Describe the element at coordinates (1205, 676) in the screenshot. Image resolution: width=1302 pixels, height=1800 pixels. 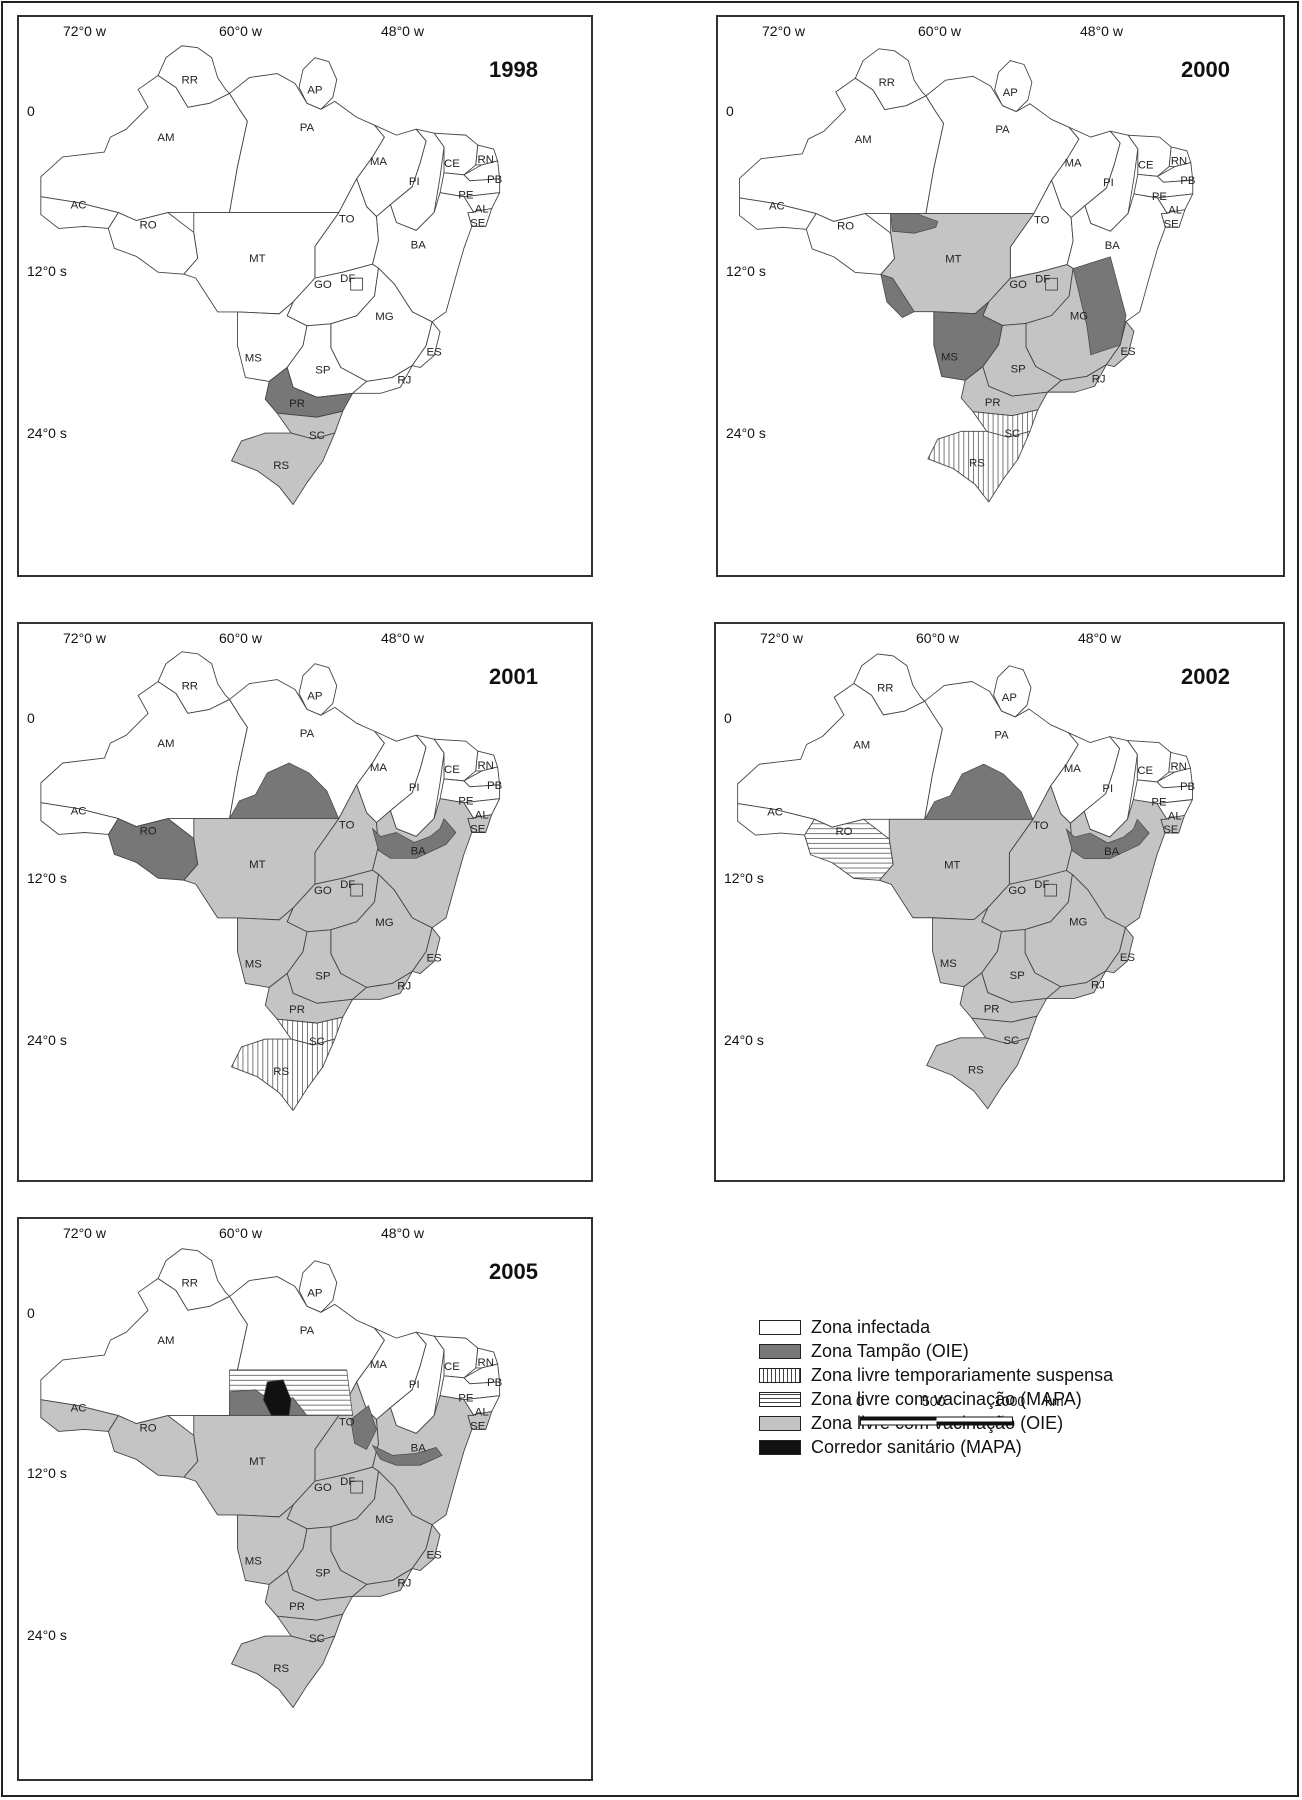
I see `map-year-label: 2002` at that location.